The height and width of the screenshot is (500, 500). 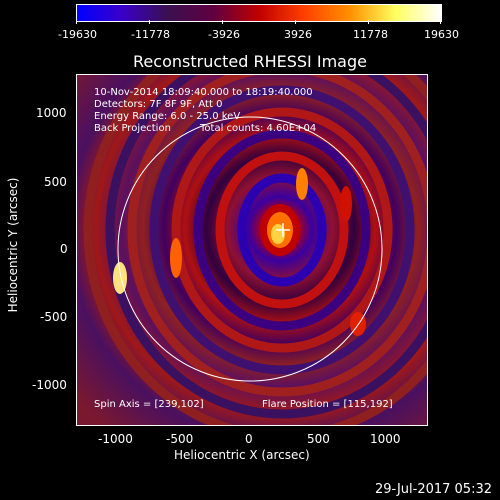 I want to click on detectors: Detectors: 7F 8F 9F, Att 0, so click(x=158, y=104).